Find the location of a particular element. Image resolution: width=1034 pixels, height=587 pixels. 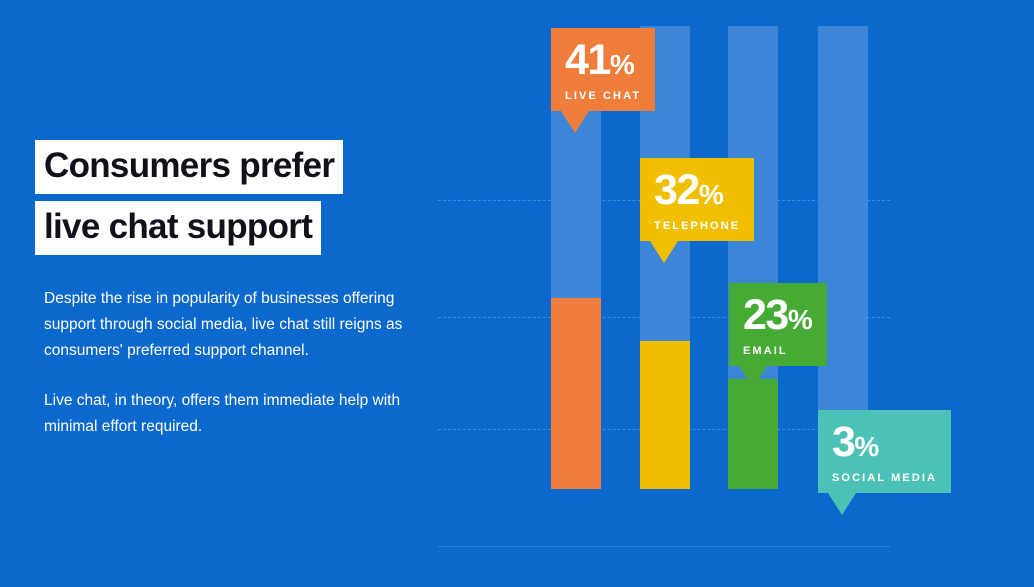

callout-body: 41% LIVE CHAT is located at coordinates (603, 69).